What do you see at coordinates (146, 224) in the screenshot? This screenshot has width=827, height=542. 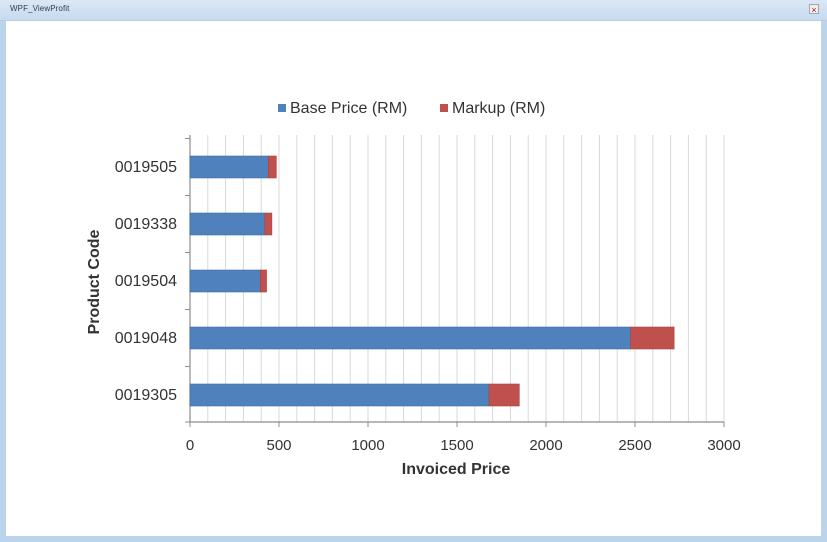 I see `y-category-label: 0019338` at bounding box center [146, 224].